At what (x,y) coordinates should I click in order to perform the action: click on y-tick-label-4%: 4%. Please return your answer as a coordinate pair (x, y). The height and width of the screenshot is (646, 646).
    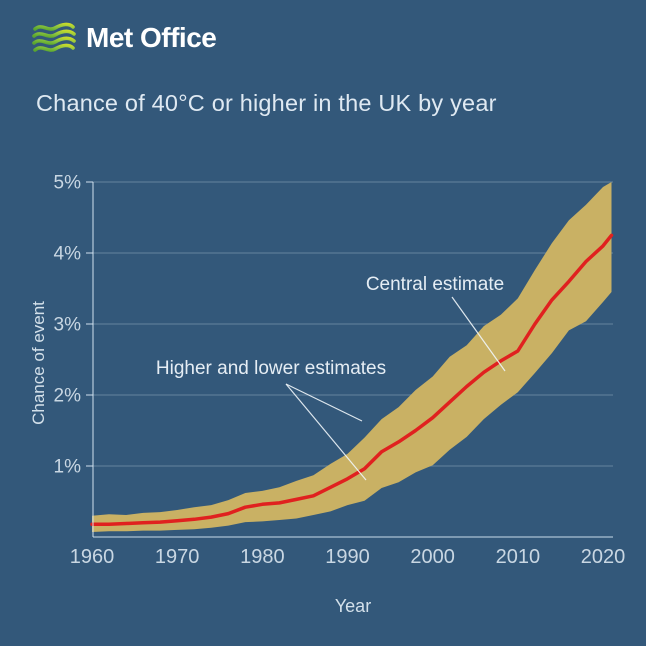
    Looking at the image, I should click on (68, 254).